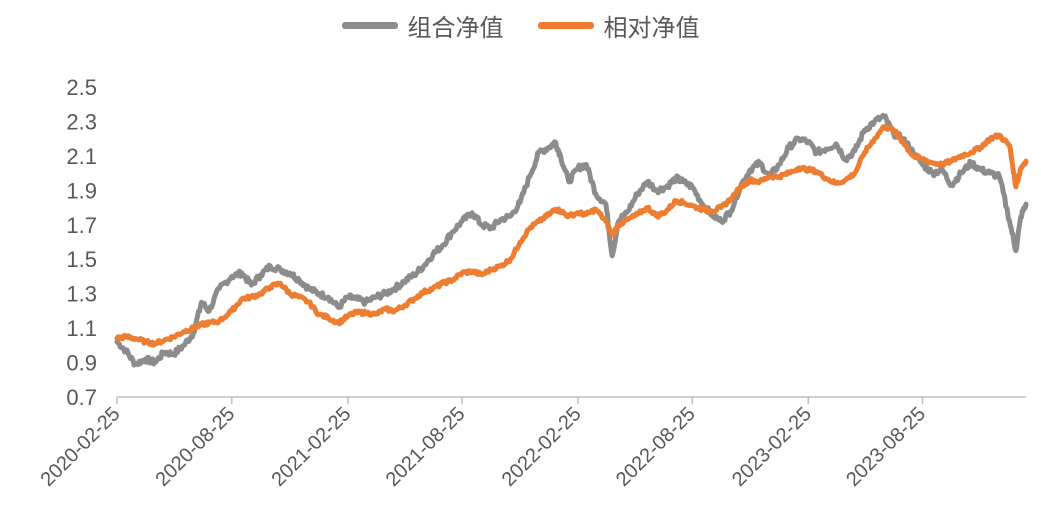 The image size is (1041, 528). What do you see at coordinates (455, 28) in the screenshot?
I see `legend-label-portfolio: 组合净值` at bounding box center [455, 28].